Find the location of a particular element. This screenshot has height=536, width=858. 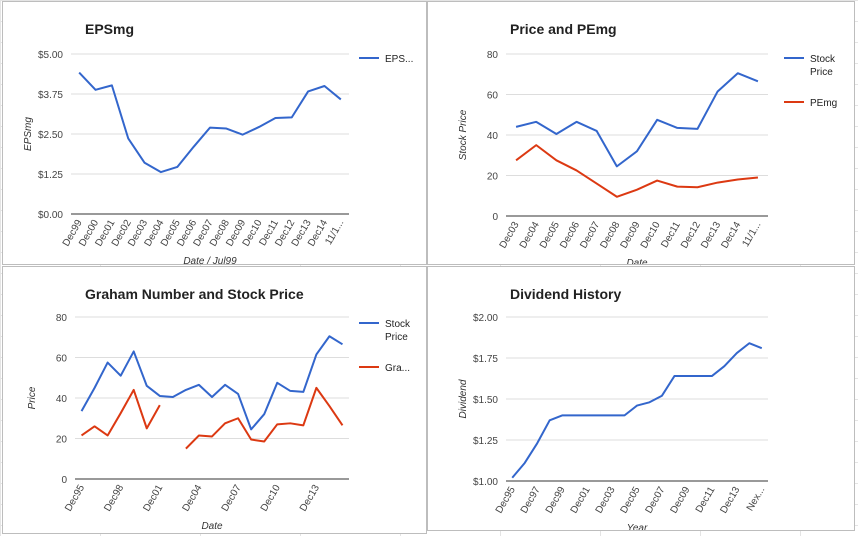

chart-title: Graham Number and Stock Price is located at coordinates (194, 294).